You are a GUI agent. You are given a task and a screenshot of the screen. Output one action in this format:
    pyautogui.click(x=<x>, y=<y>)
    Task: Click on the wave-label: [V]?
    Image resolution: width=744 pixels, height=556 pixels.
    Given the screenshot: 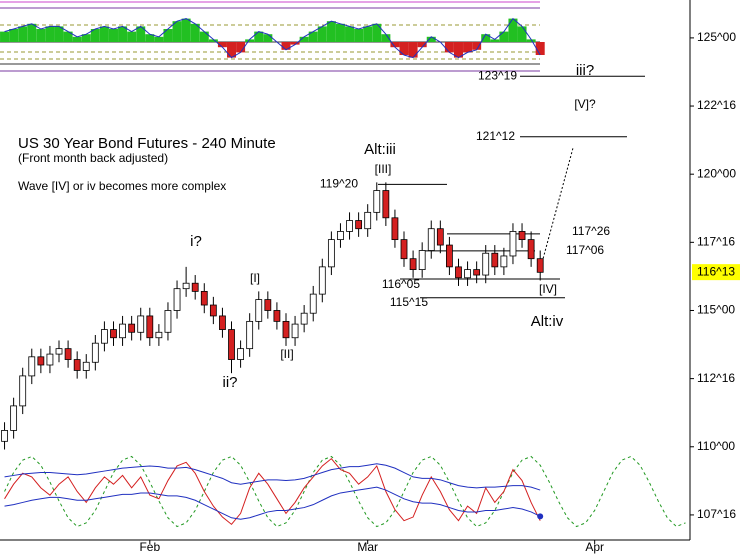 What is the action you would take?
    pyautogui.click(x=585, y=104)
    